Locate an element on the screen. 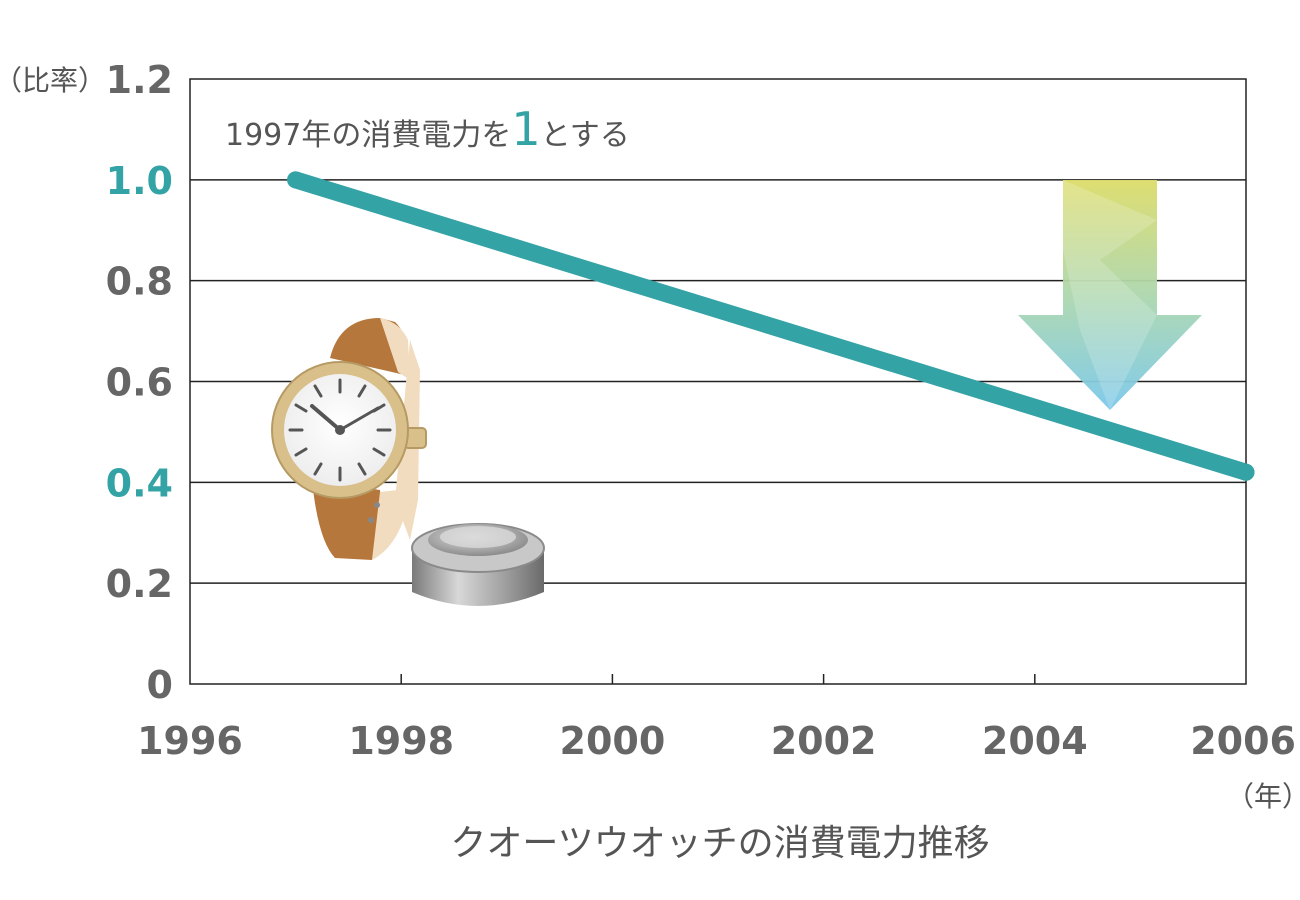 The width and height of the screenshot is (1300, 900). annotation-text-before: 1997年の消費電力を is located at coordinates (368, 135).